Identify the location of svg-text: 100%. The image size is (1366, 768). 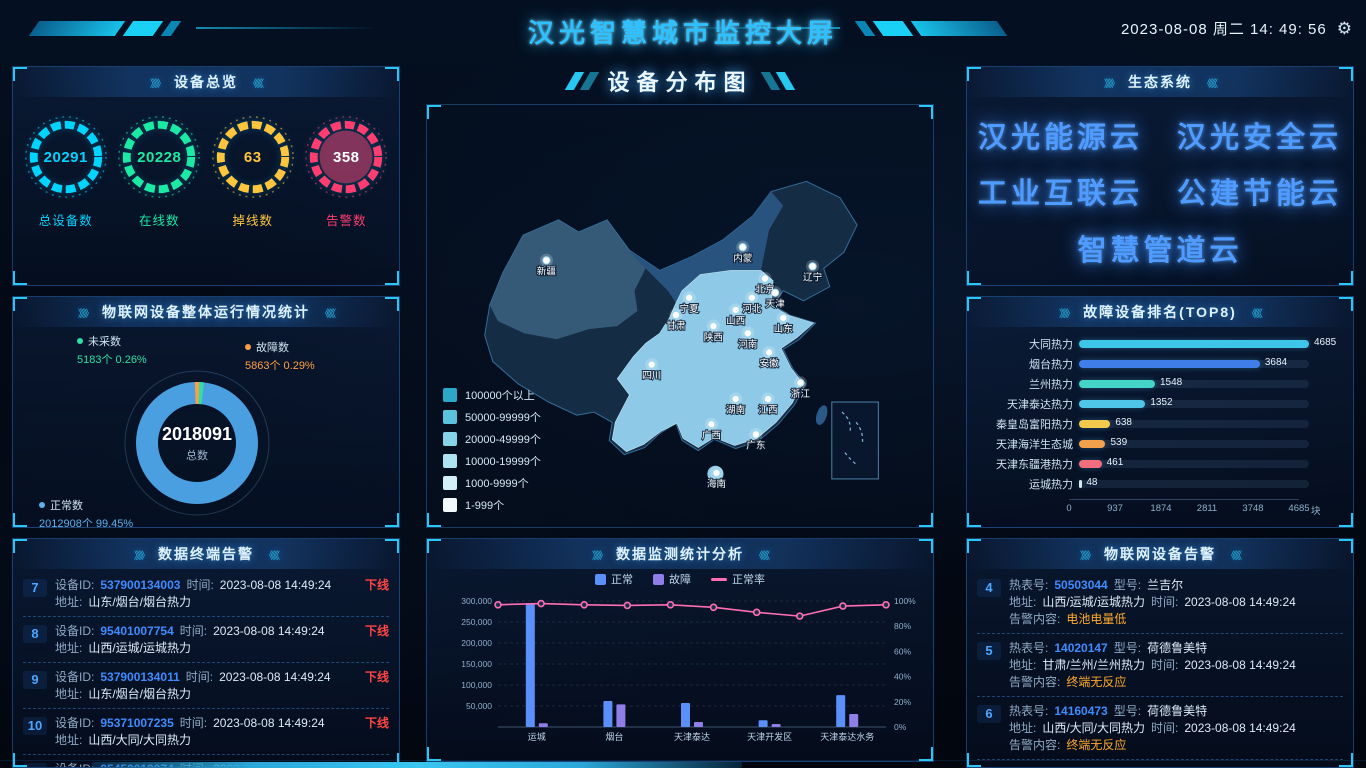
(905, 601).